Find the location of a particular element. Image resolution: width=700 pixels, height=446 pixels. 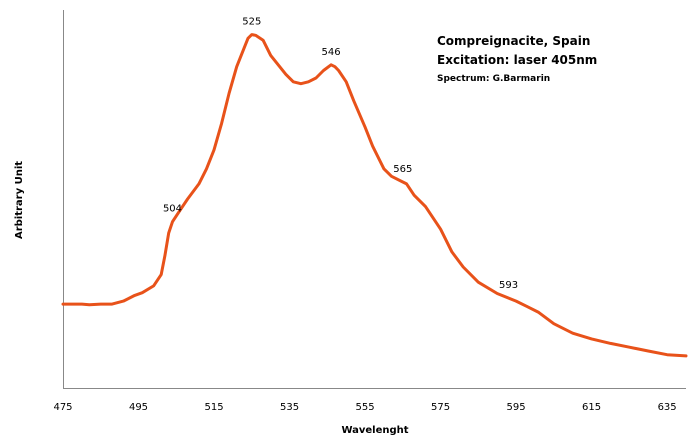

peak-label: 565 is located at coordinates (402, 169).